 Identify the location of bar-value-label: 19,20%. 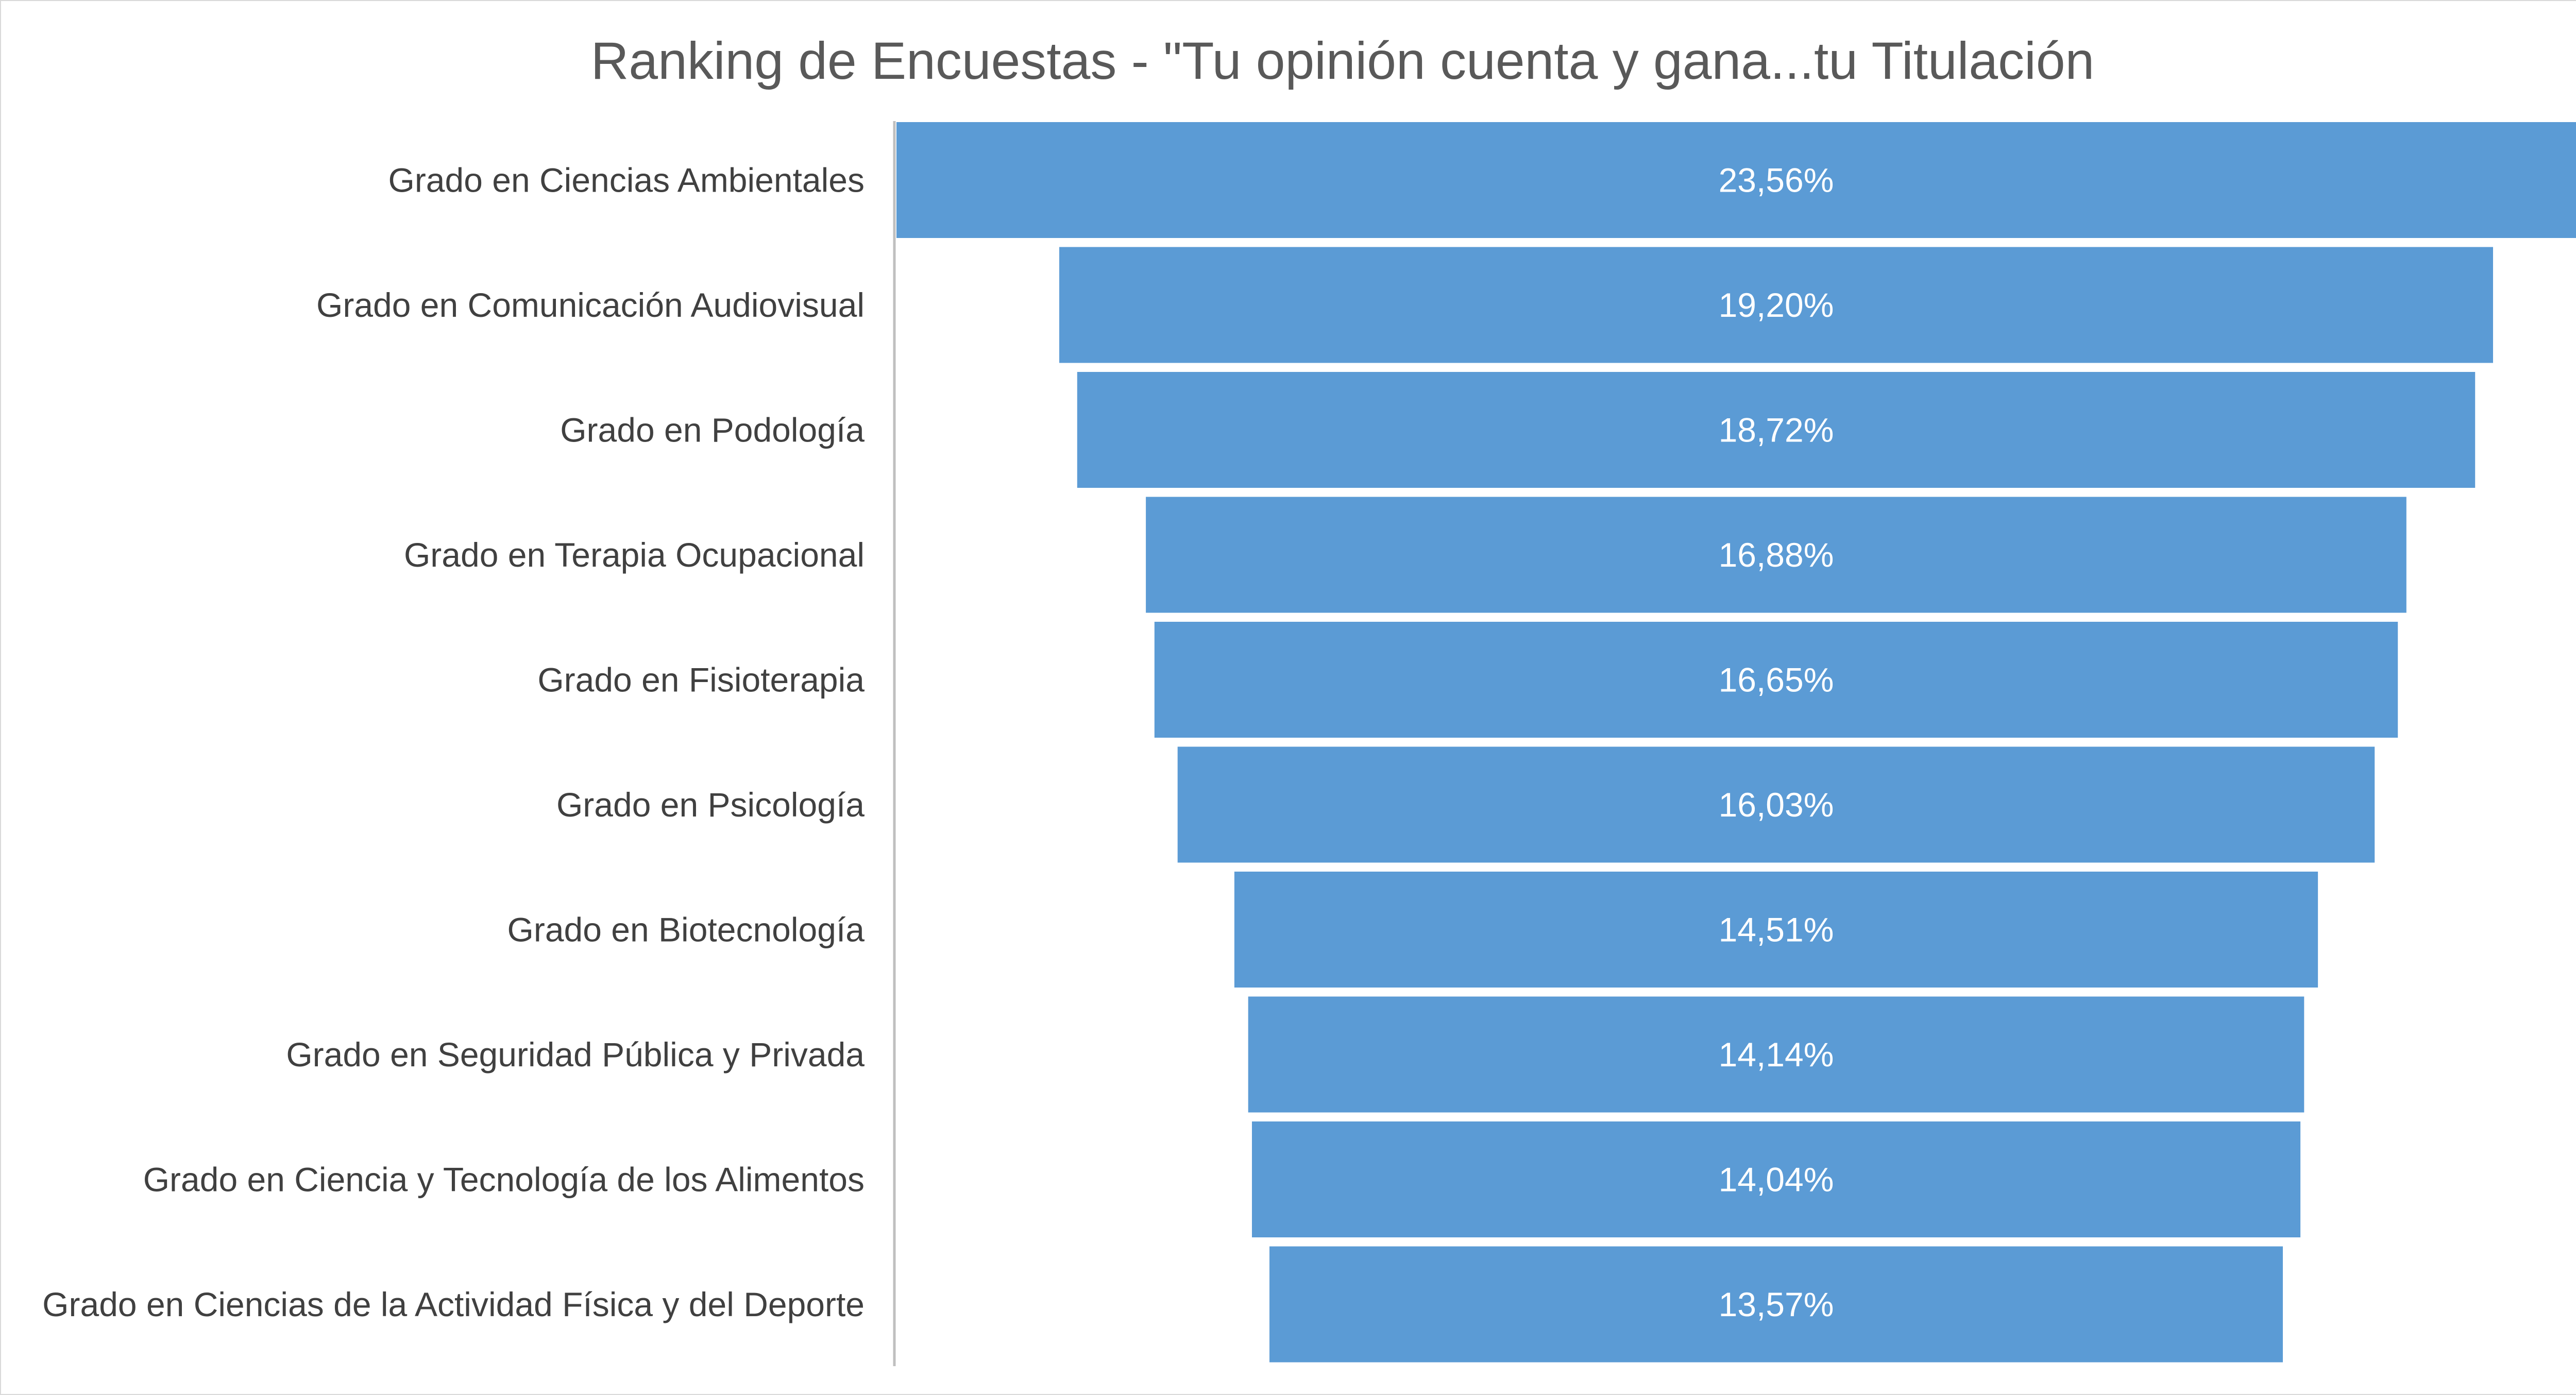
(1776, 305).